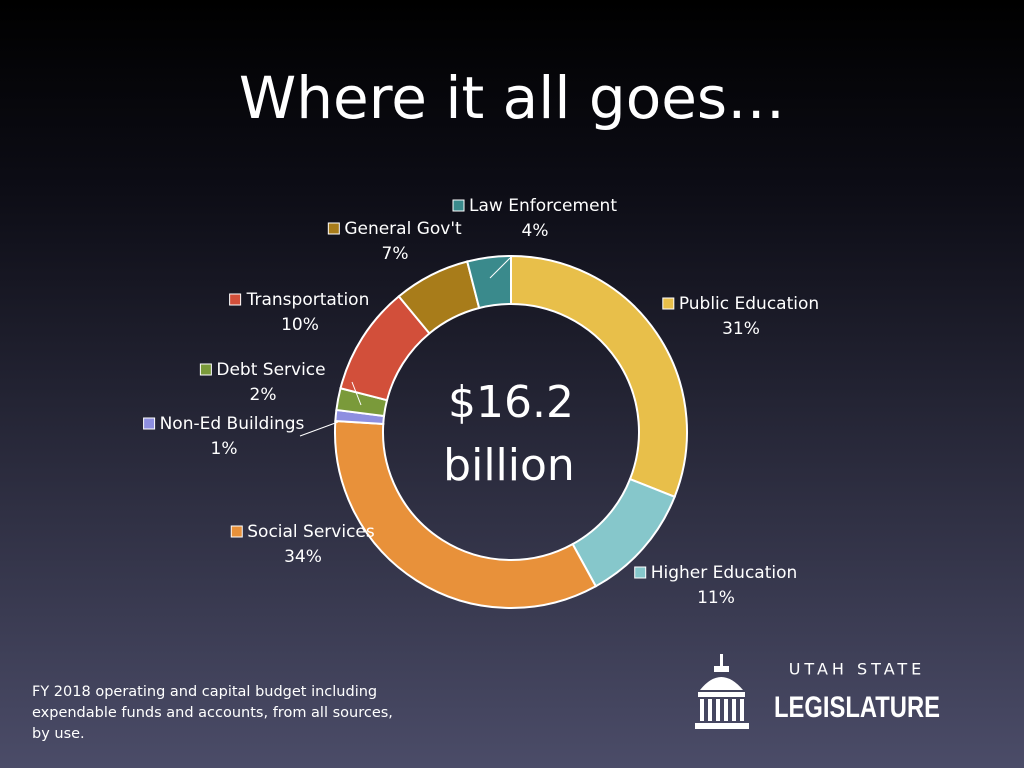 The width and height of the screenshot is (1024, 768). What do you see at coordinates (308, 300) in the screenshot?
I see `legend-label: Transportation` at bounding box center [308, 300].